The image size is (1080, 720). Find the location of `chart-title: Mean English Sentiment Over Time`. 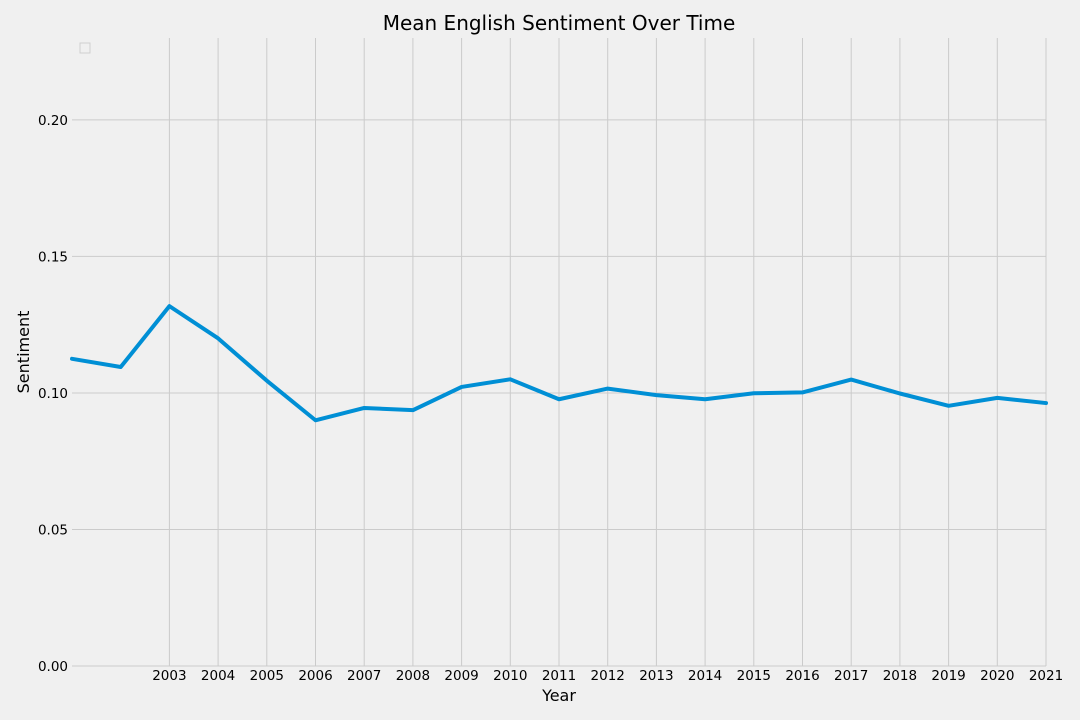

chart-title: Mean English Sentiment Over Time is located at coordinates (559, 23).